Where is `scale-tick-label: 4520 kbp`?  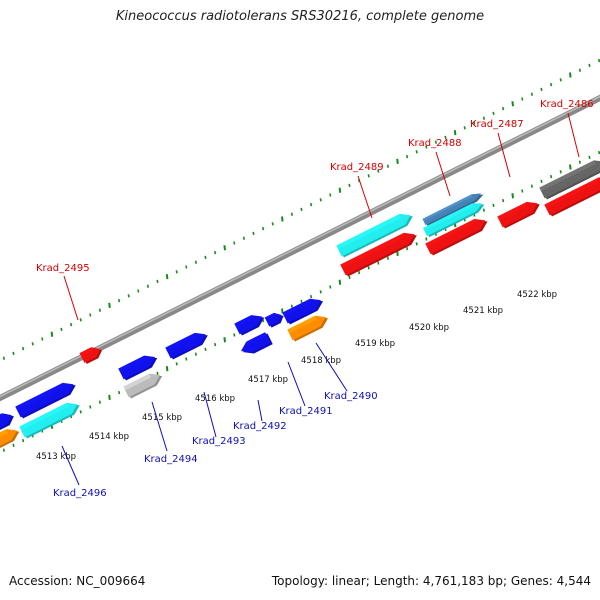 scale-tick-label: 4520 kbp is located at coordinates (429, 328).